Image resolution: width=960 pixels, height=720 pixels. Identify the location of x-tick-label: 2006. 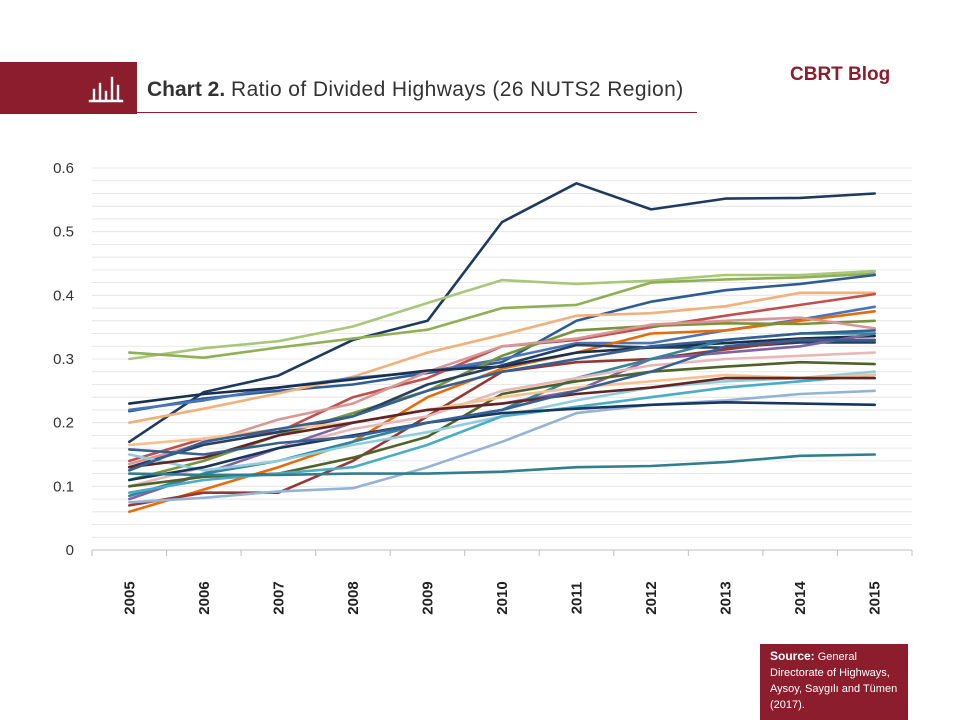
(204, 597).